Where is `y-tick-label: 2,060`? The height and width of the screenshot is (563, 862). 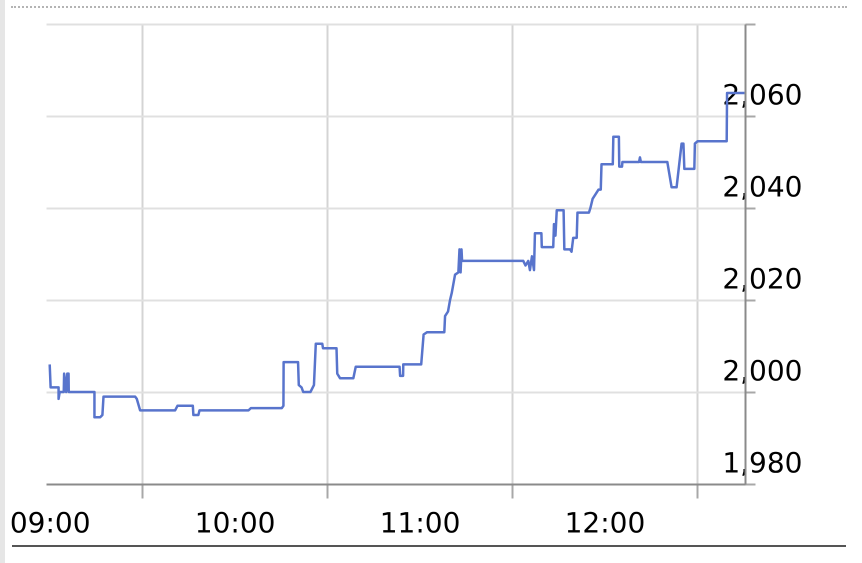
y-tick-label: 2,060 is located at coordinates (762, 95).